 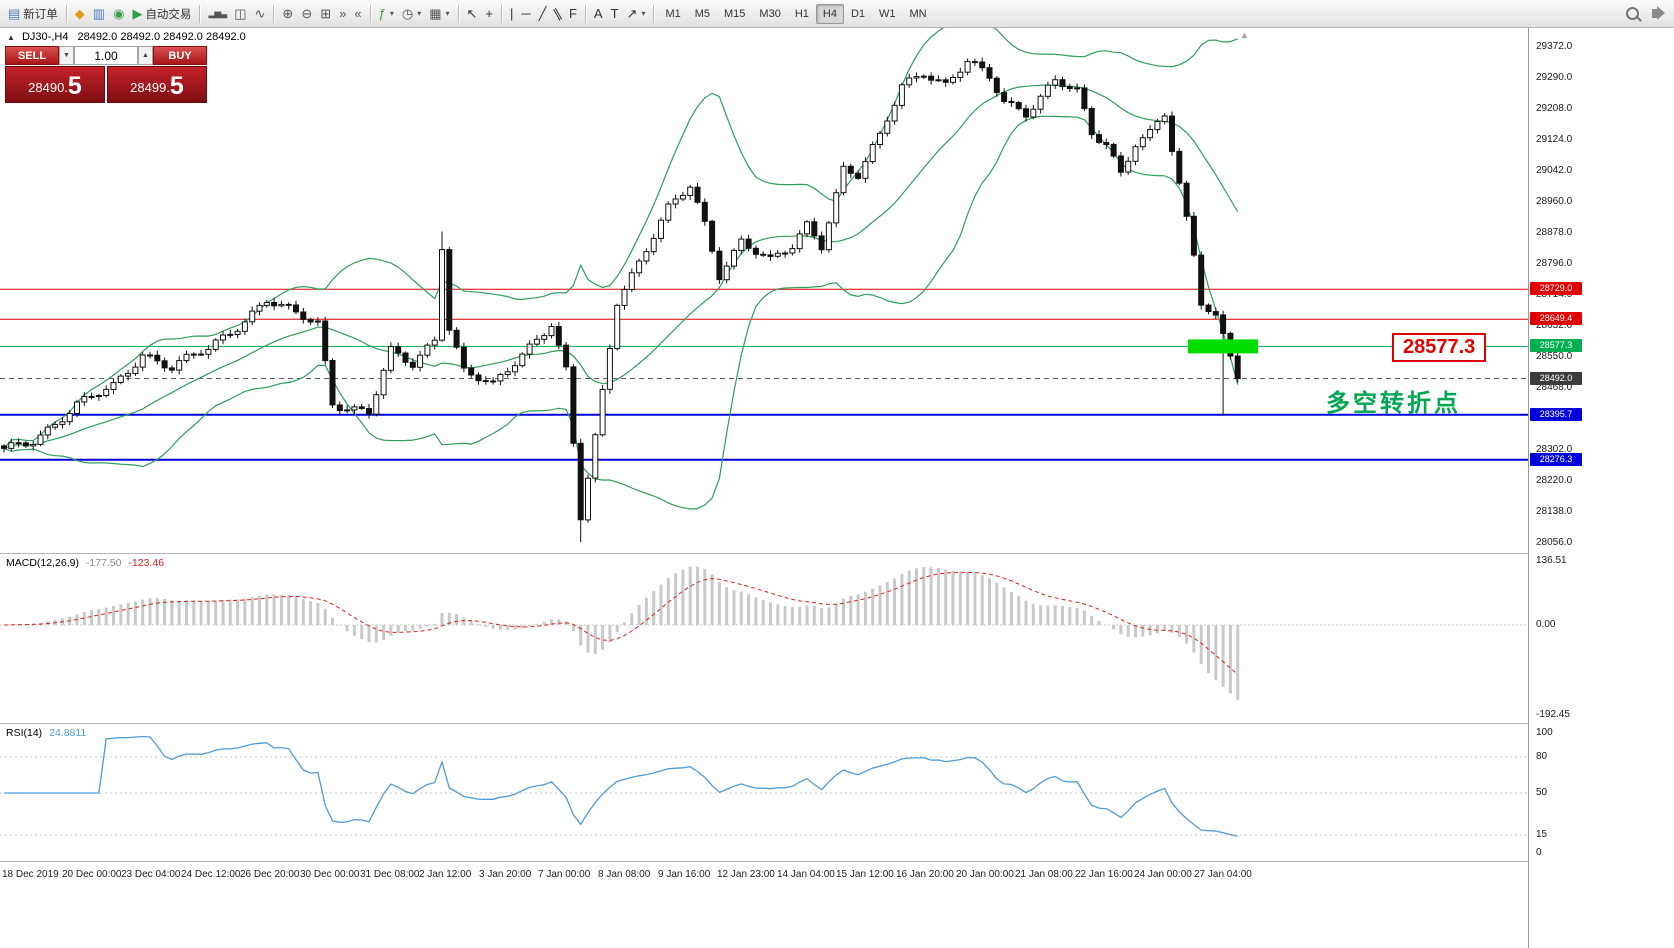 What do you see at coordinates (684, 874) in the screenshot?
I see `time-label: 9 Jan 16:00` at bounding box center [684, 874].